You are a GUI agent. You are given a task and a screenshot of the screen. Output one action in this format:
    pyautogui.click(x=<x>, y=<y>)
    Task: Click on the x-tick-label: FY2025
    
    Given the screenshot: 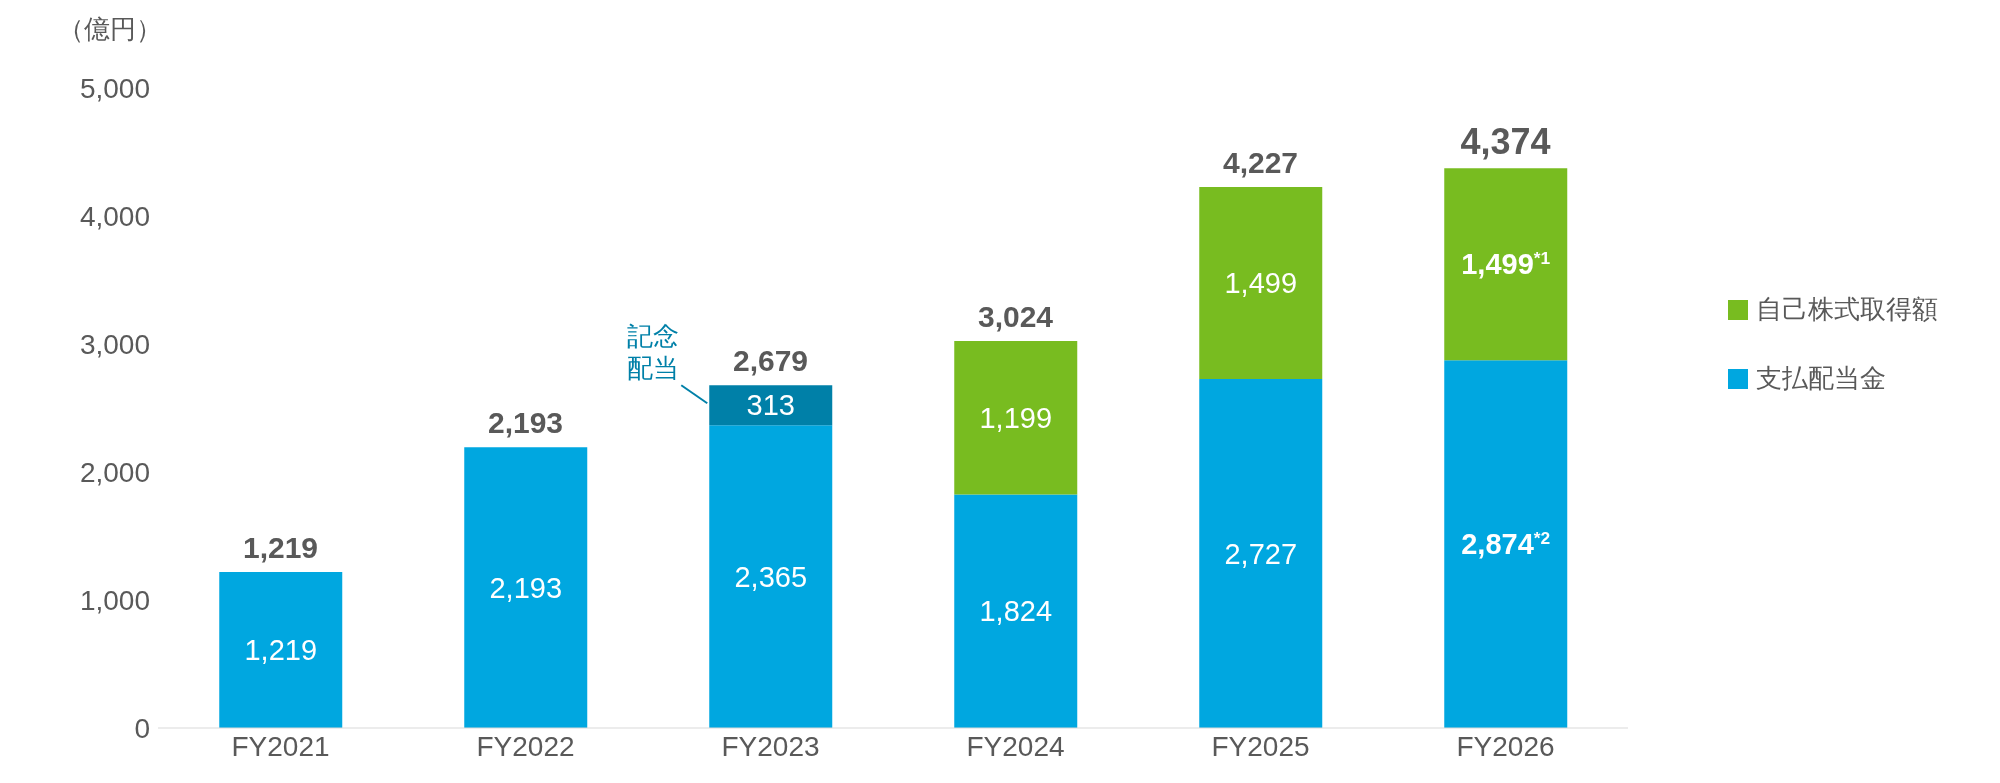 What is the action you would take?
    pyautogui.click(x=1260, y=746)
    